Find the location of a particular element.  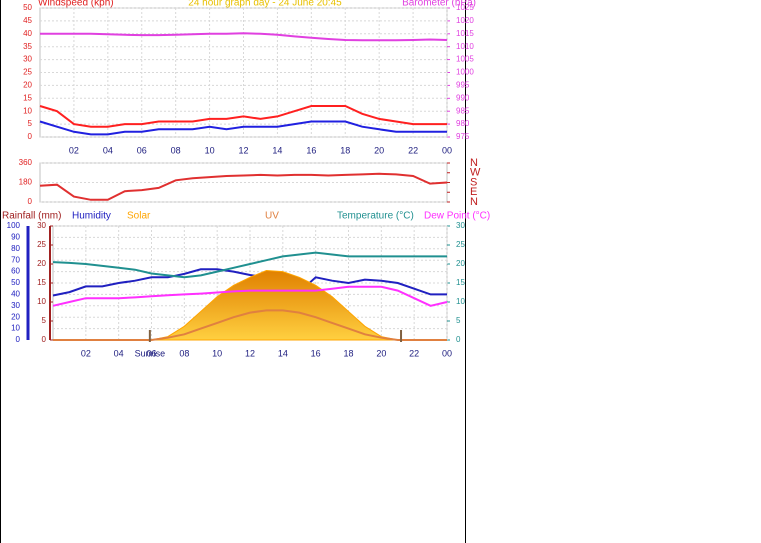

y3-tick-label: 15 is located at coordinates (41, 282).